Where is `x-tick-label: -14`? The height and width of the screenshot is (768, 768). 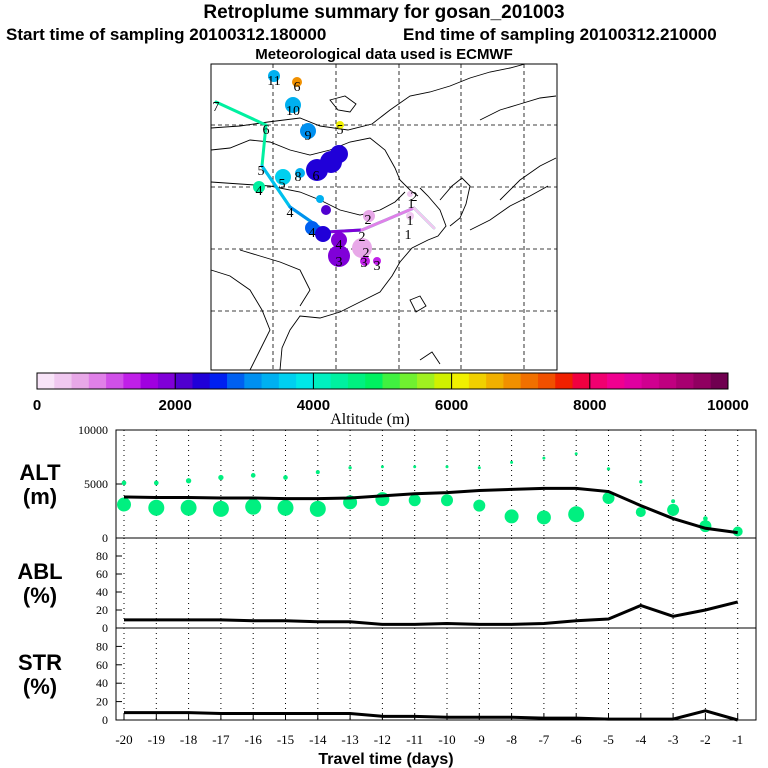
x-tick-label: -14 is located at coordinates (318, 739).